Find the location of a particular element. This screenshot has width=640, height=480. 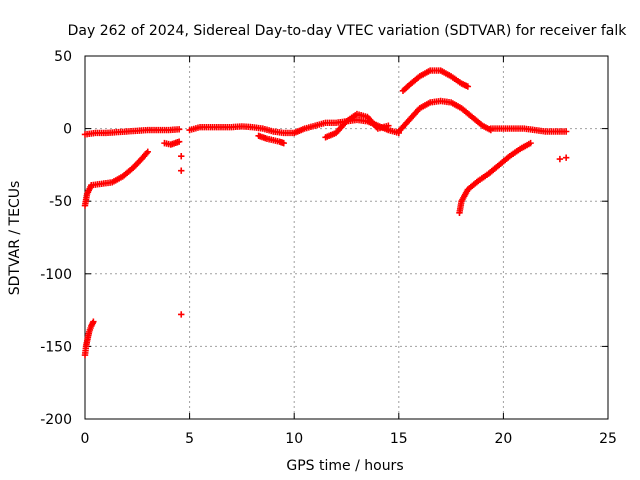

x-tick-label: 15 is located at coordinates (399, 439).